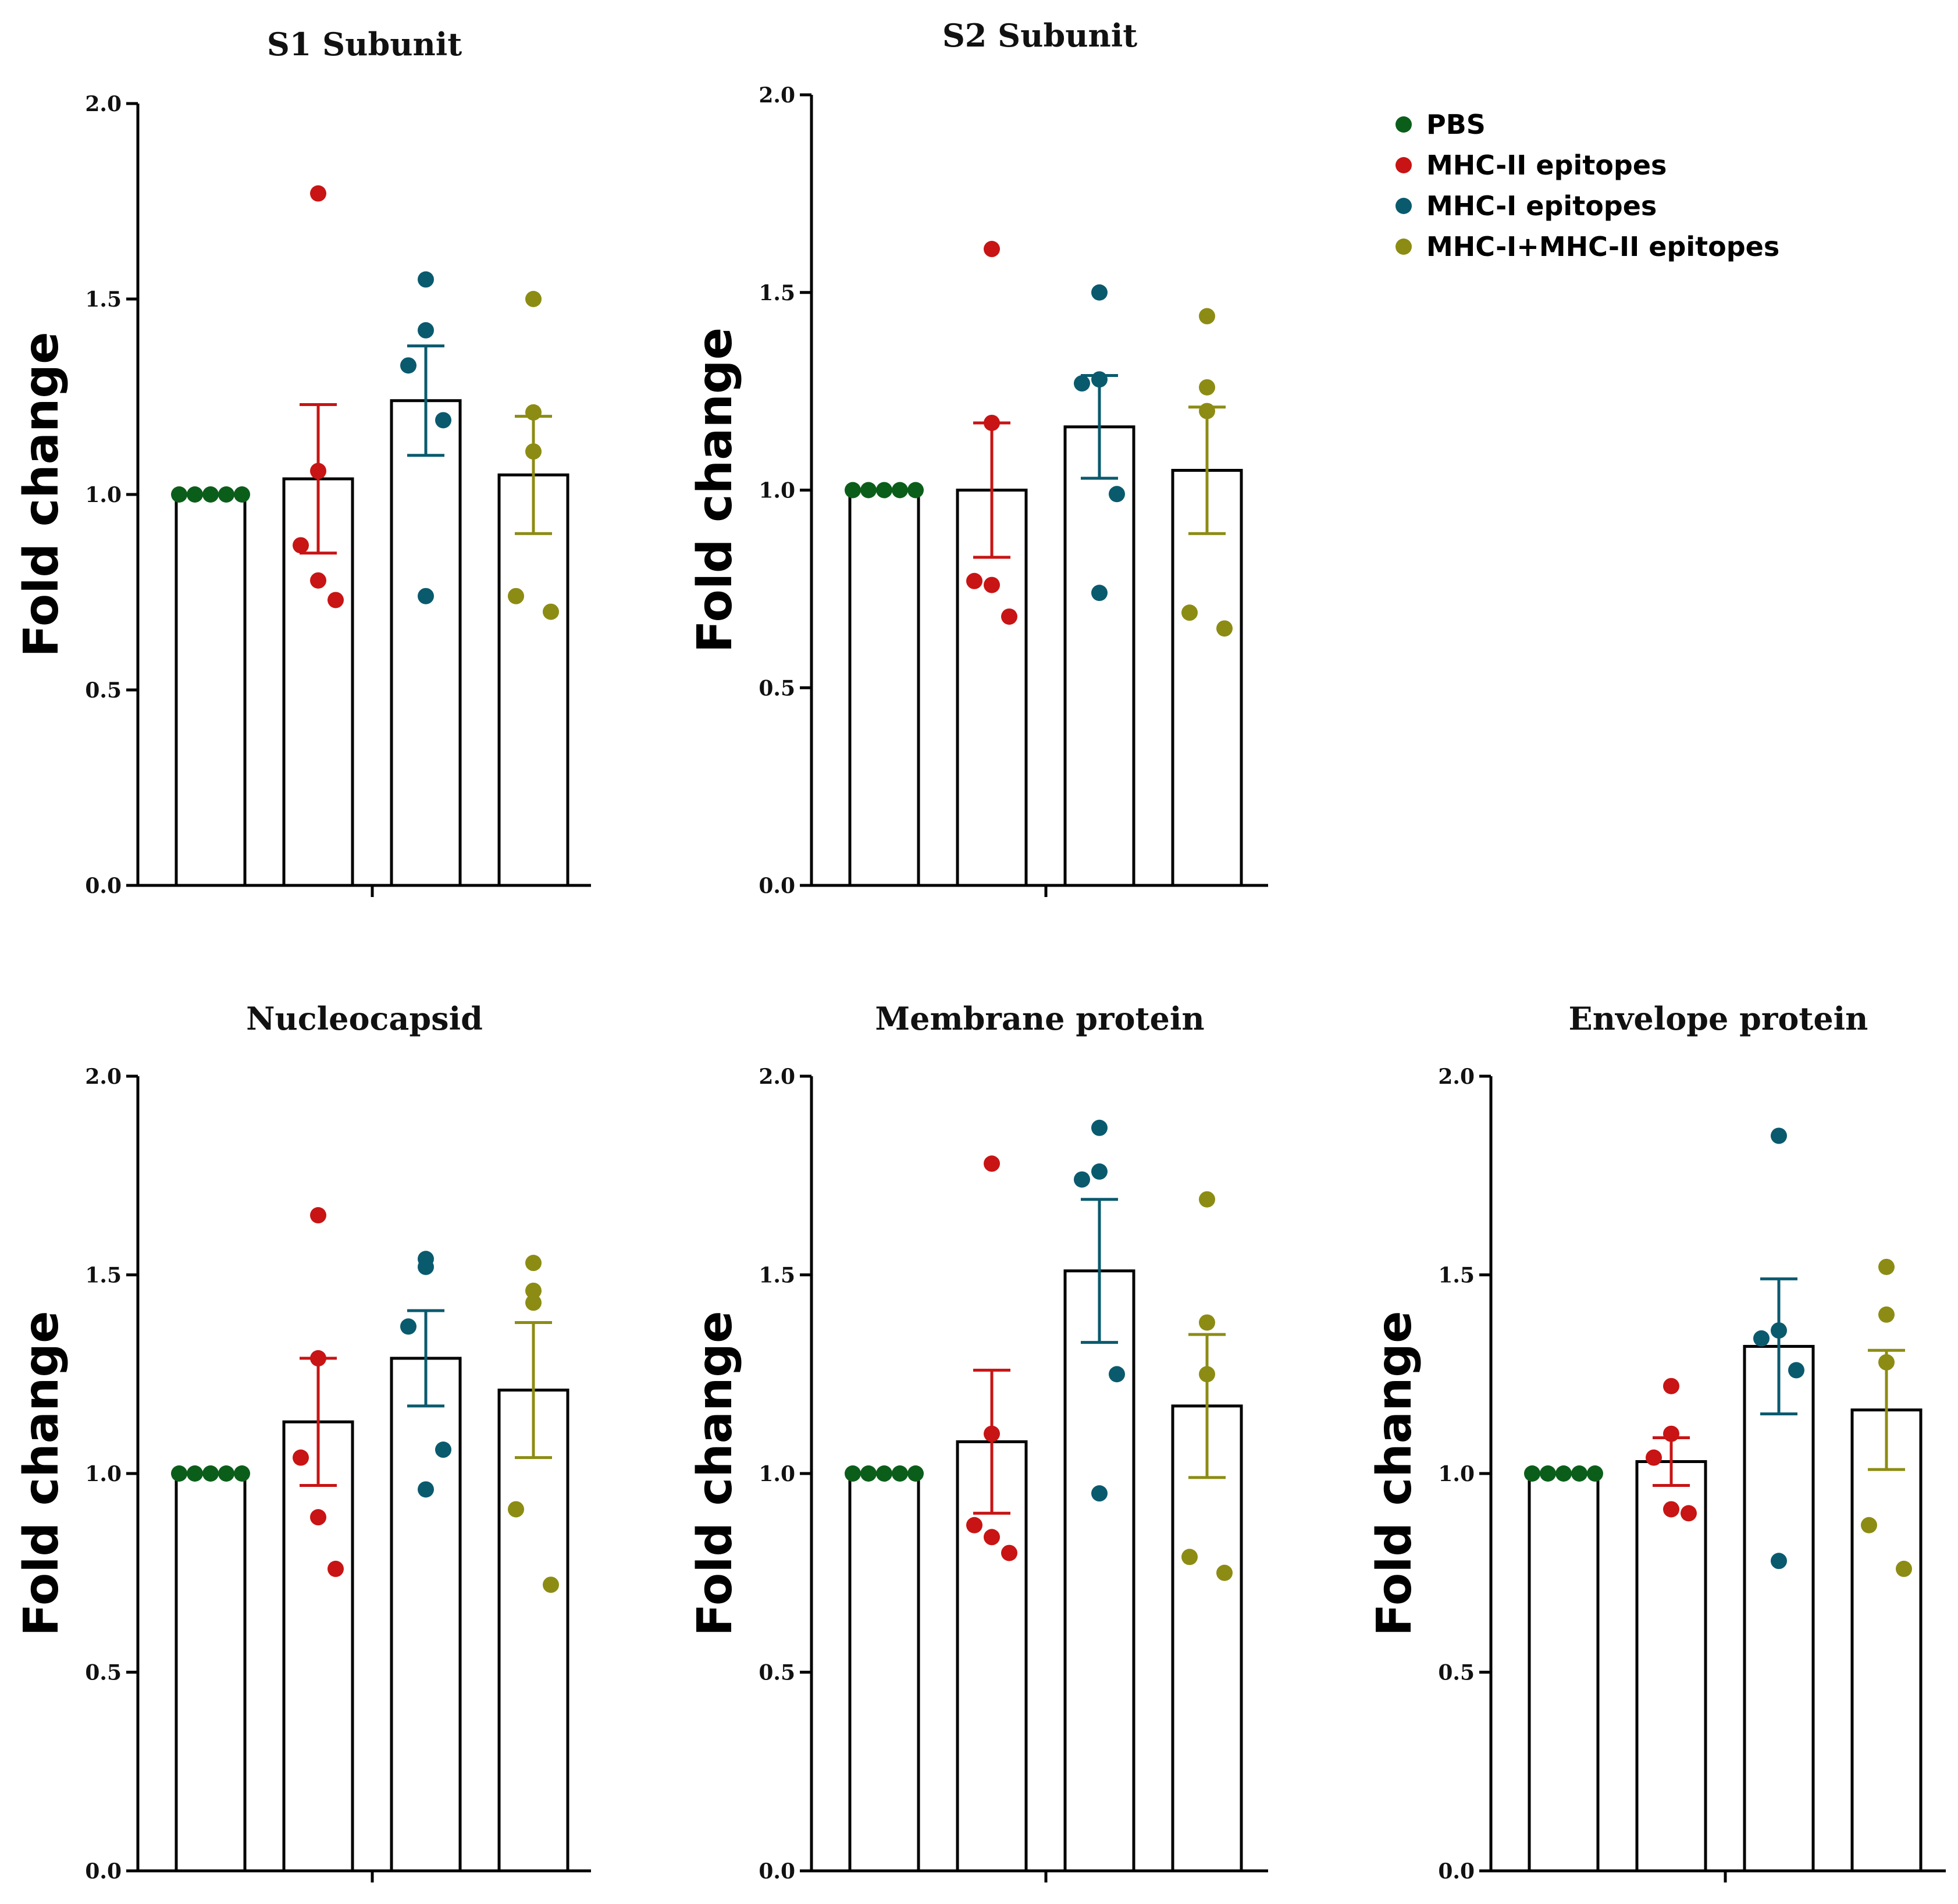  Describe the element at coordinates (426, 1615) in the screenshot. I see `panel-3-bar-mhc-i` at that location.